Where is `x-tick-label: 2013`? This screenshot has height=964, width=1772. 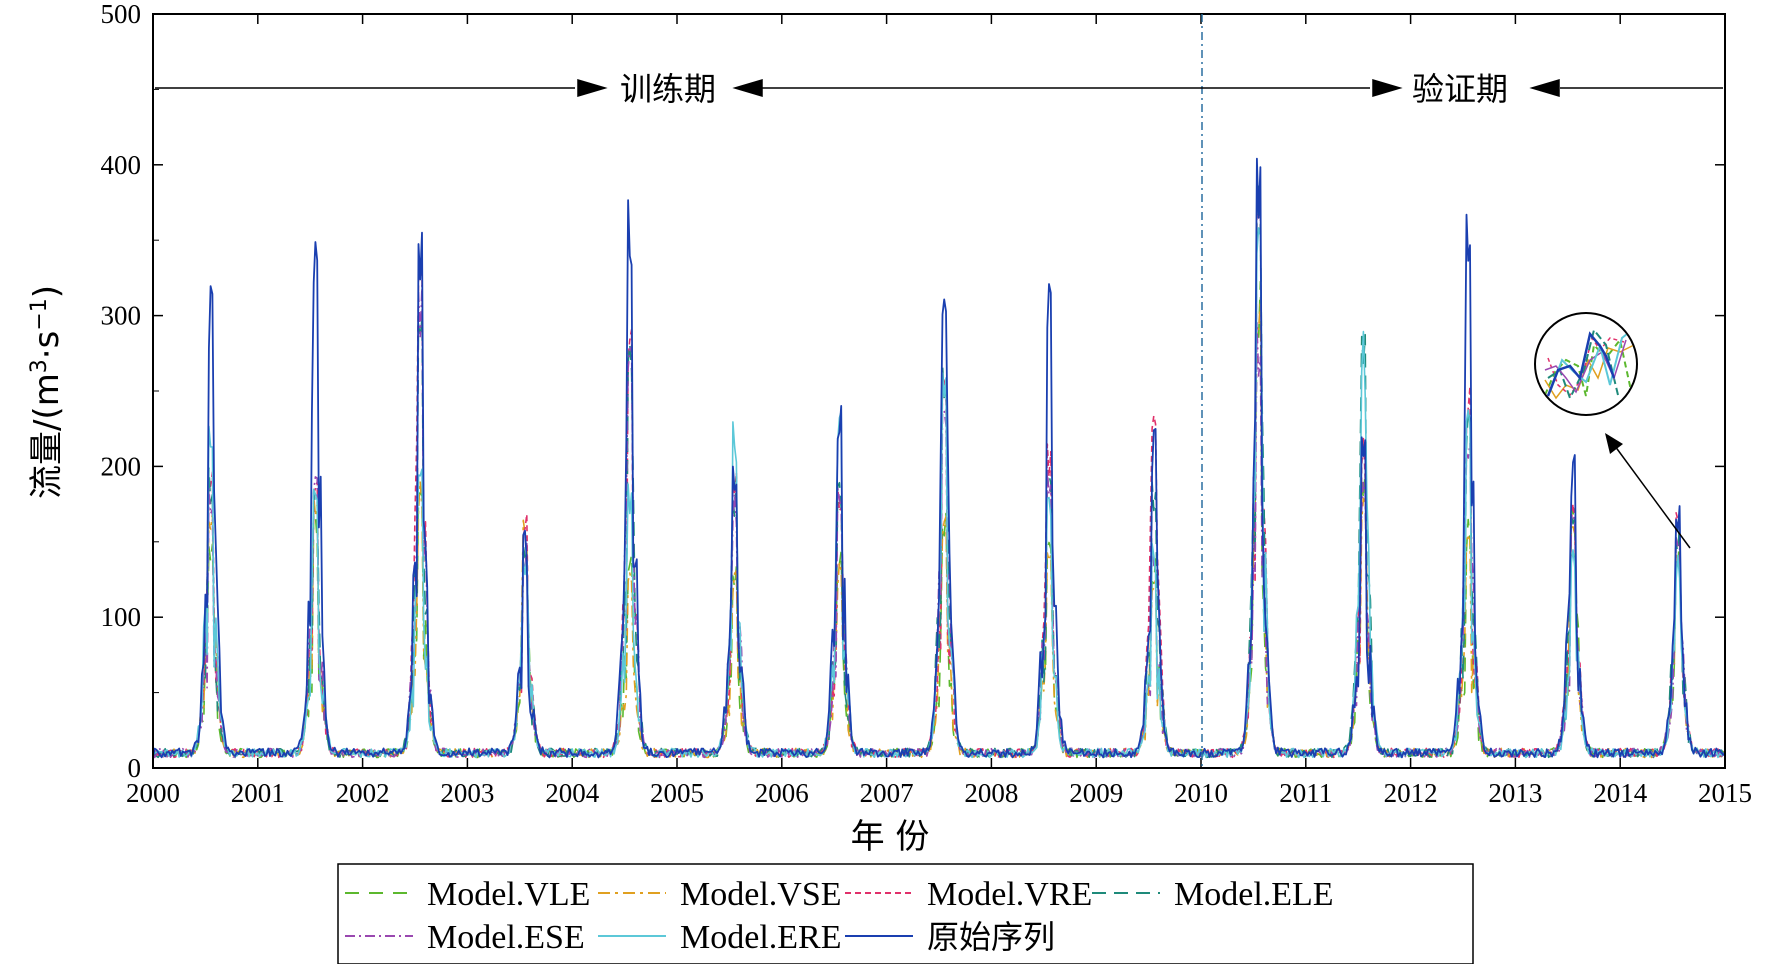
x-tick-label: 2013 is located at coordinates (1515, 793).